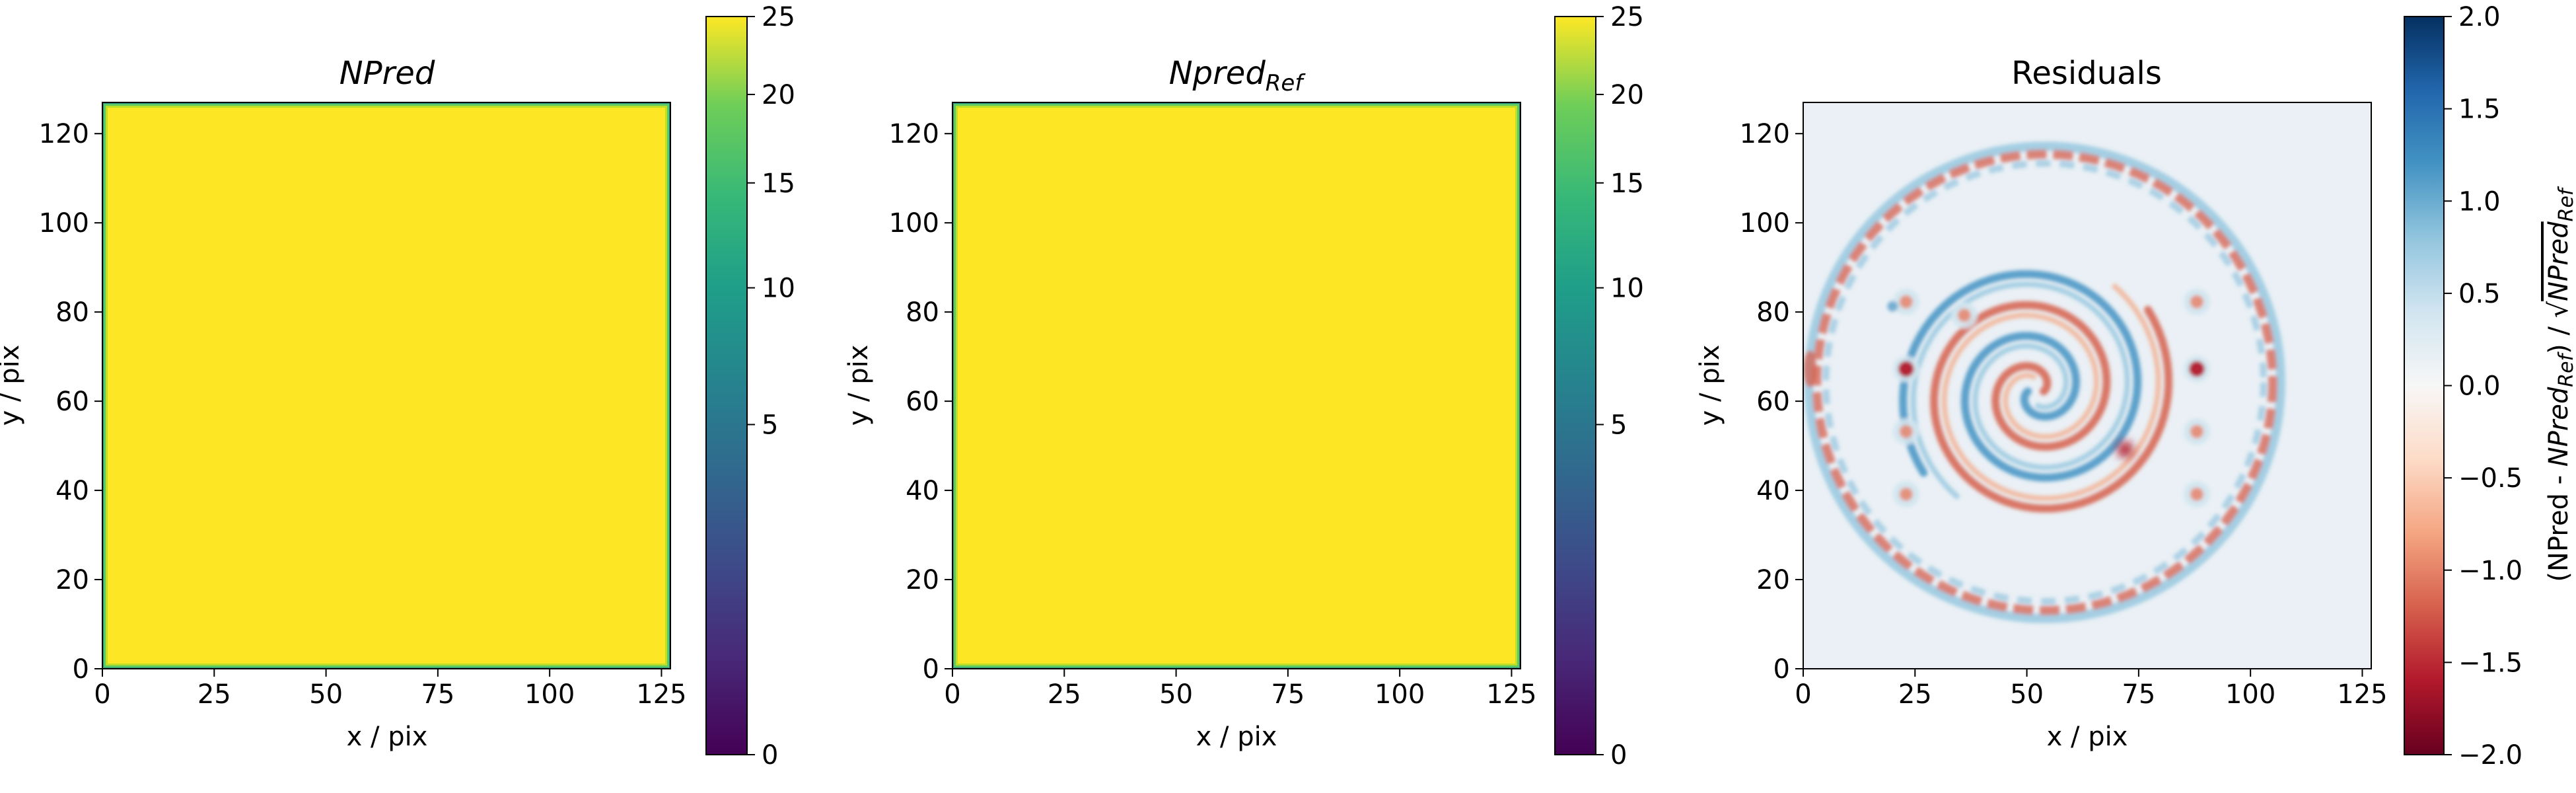  Describe the element at coordinates (2020, 391) in the screenshot. I see `spiral-arm-light-blue` at that location.